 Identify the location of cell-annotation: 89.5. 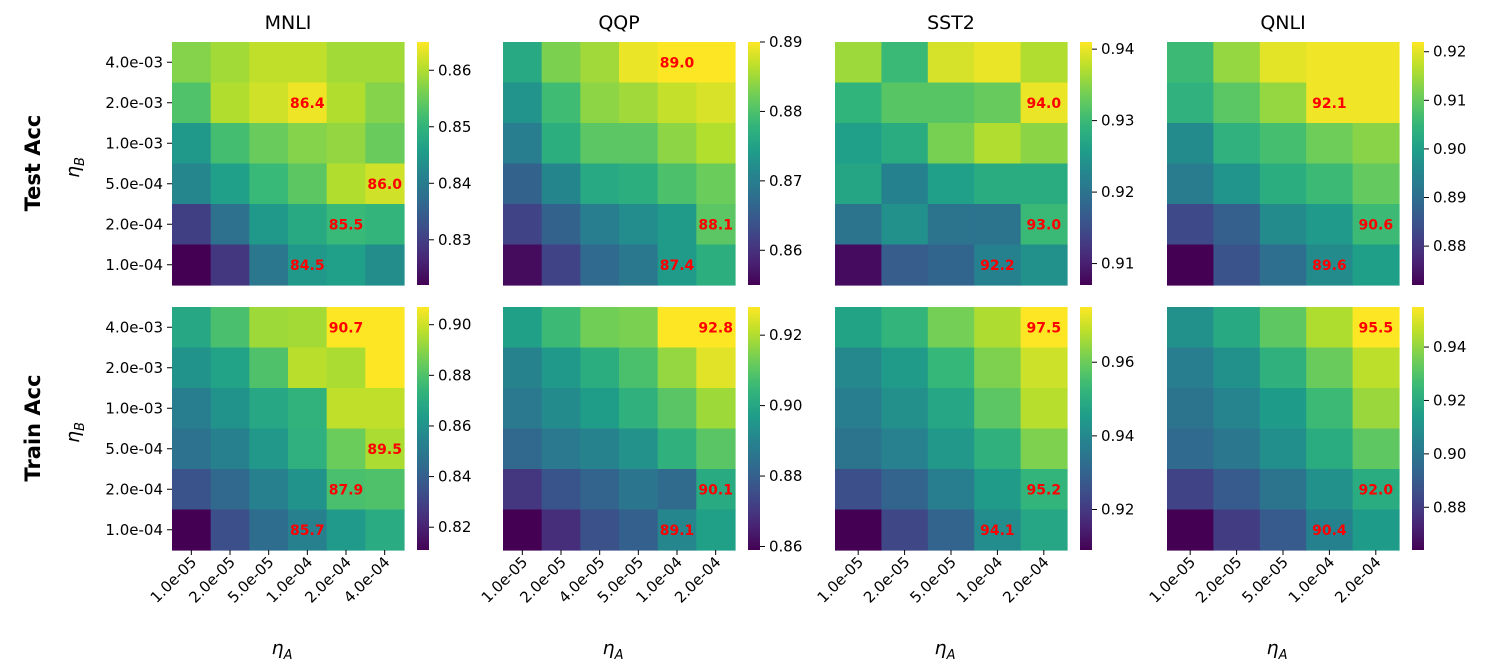
(384, 450).